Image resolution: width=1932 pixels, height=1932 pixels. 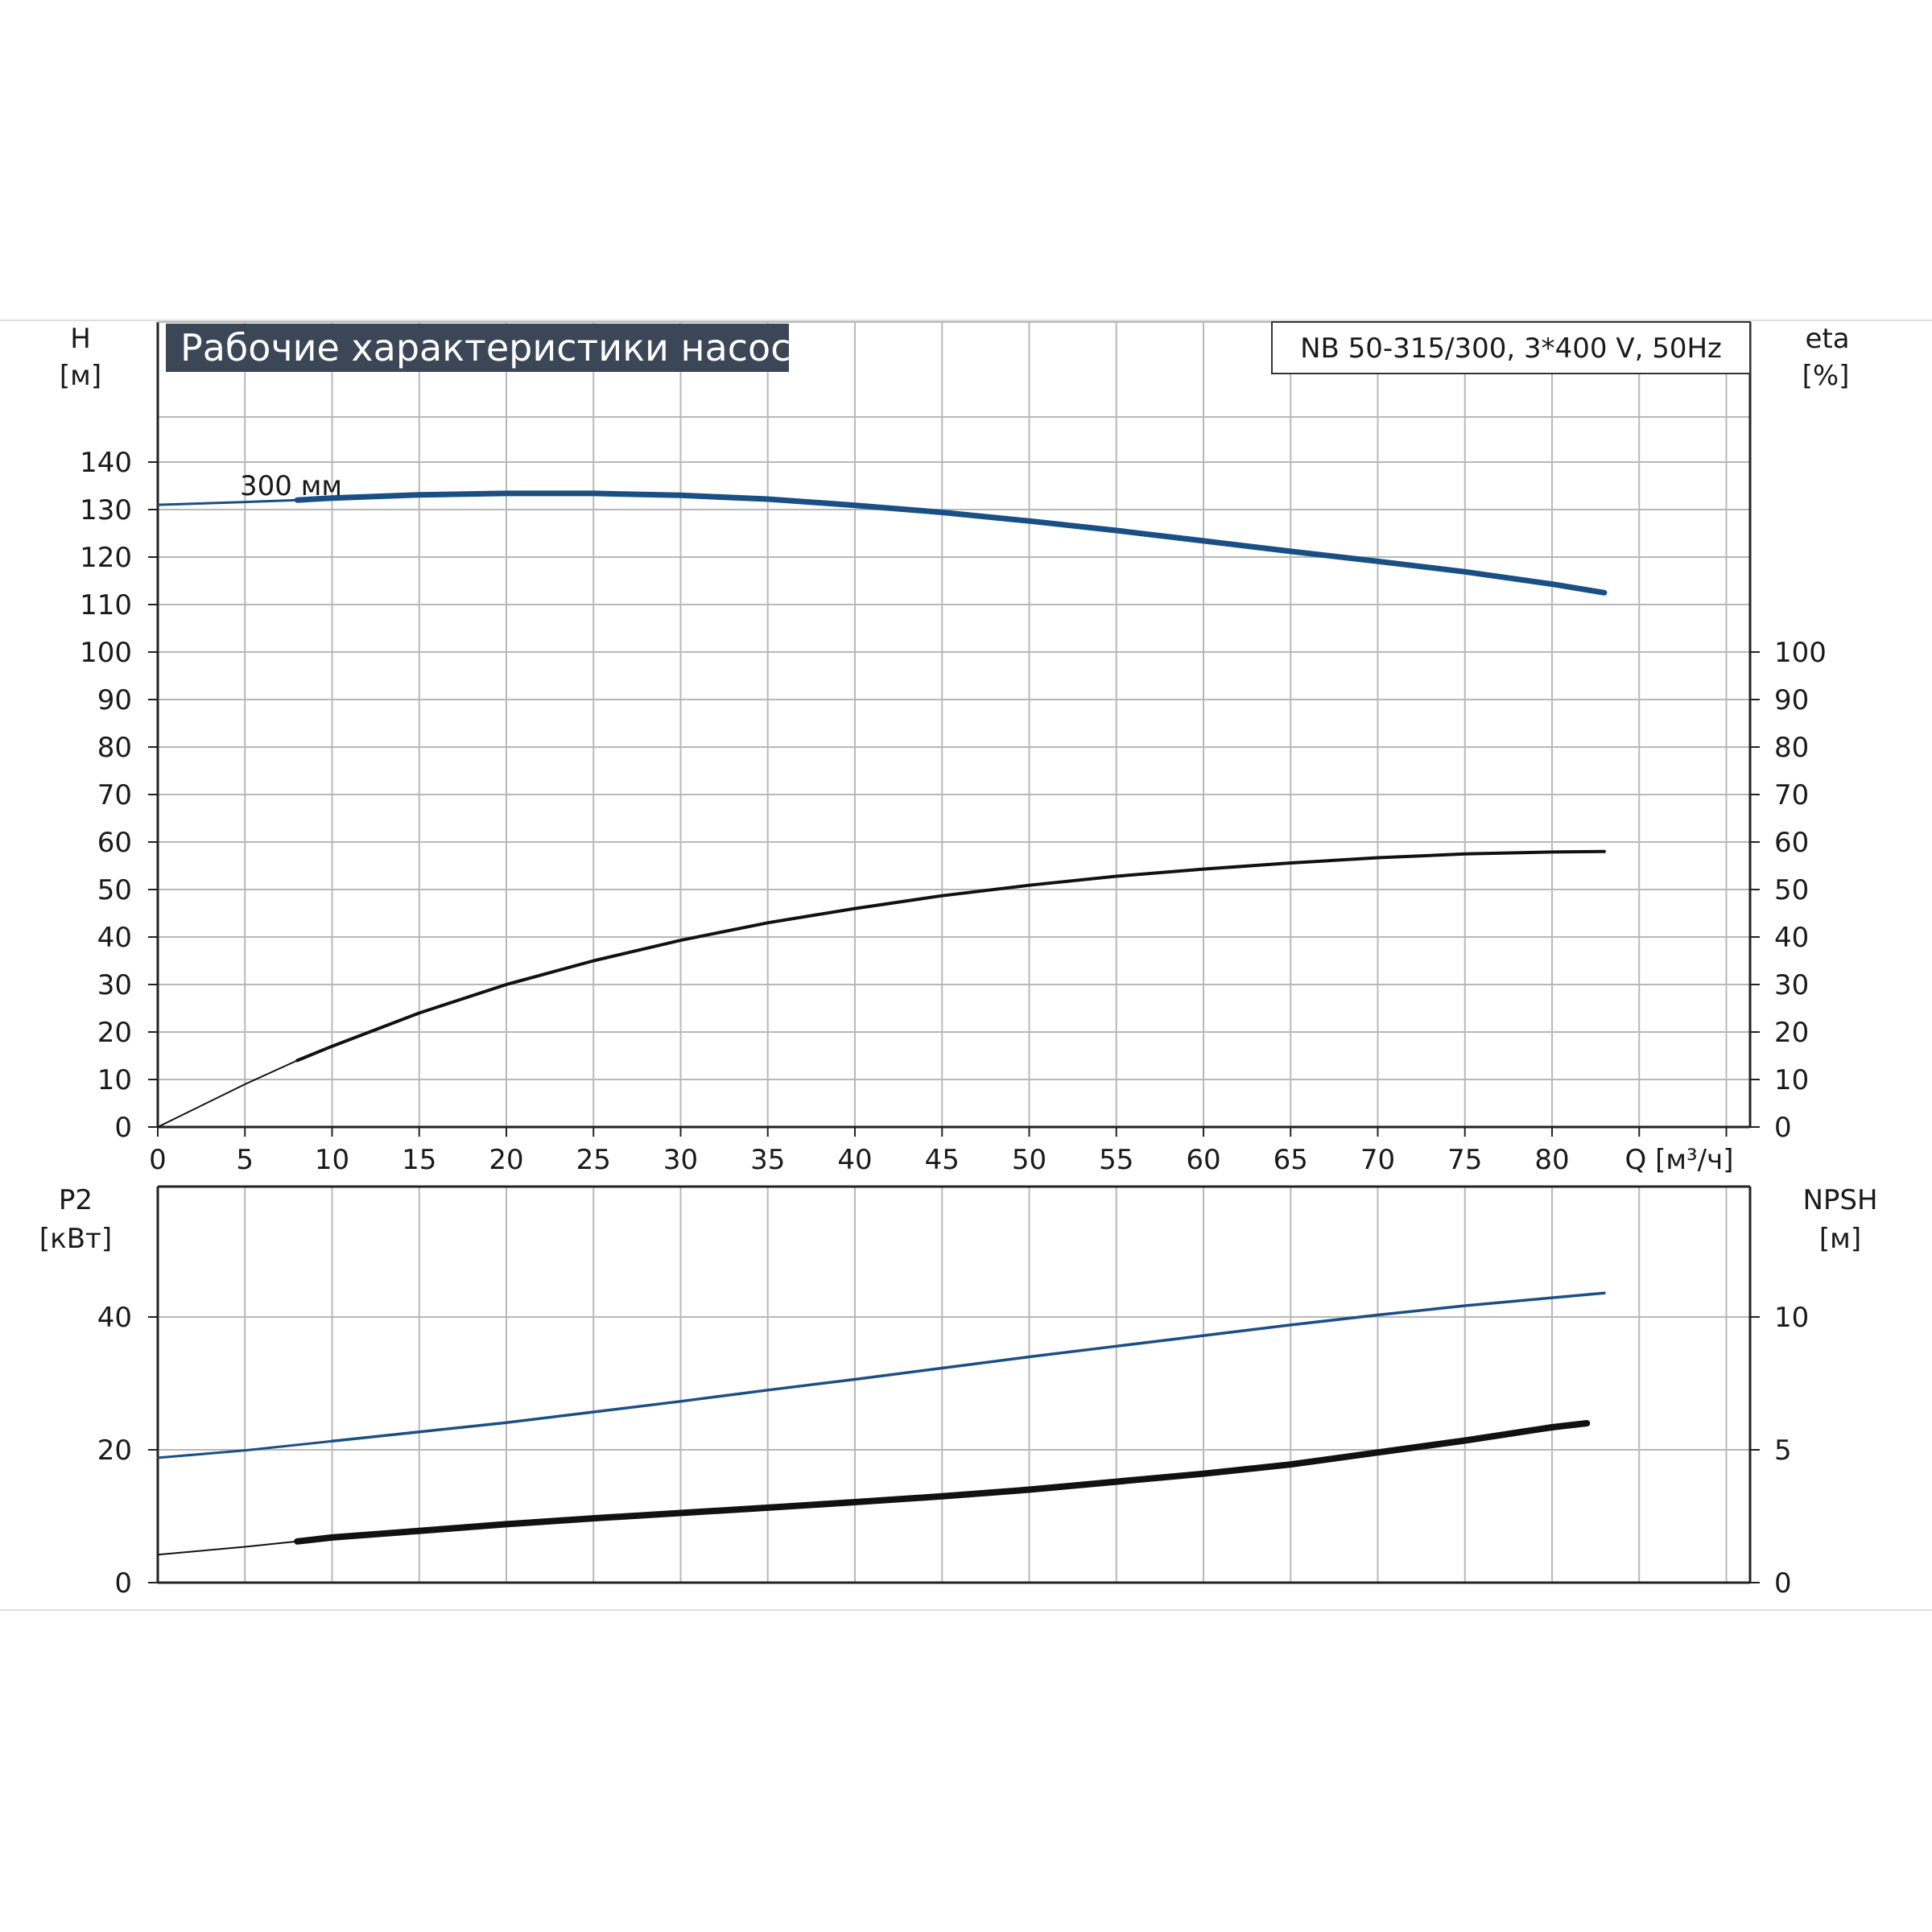 What do you see at coordinates (123, 1128) in the screenshot?
I see `h-tick-label: 0` at bounding box center [123, 1128].